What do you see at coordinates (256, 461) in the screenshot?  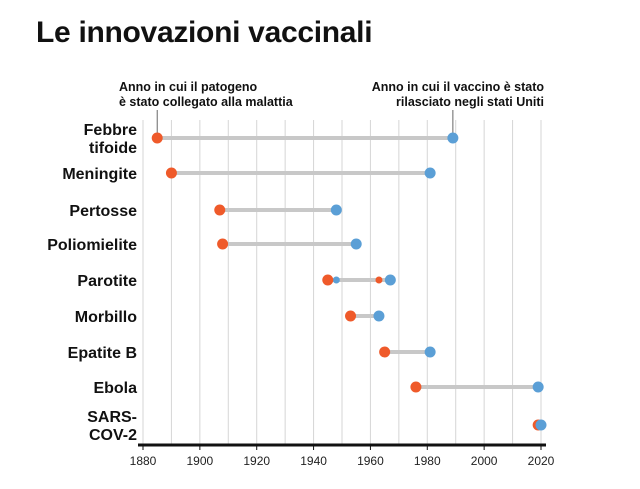 I see `x-tick-label: 1920` at bounding box center [256, 461].